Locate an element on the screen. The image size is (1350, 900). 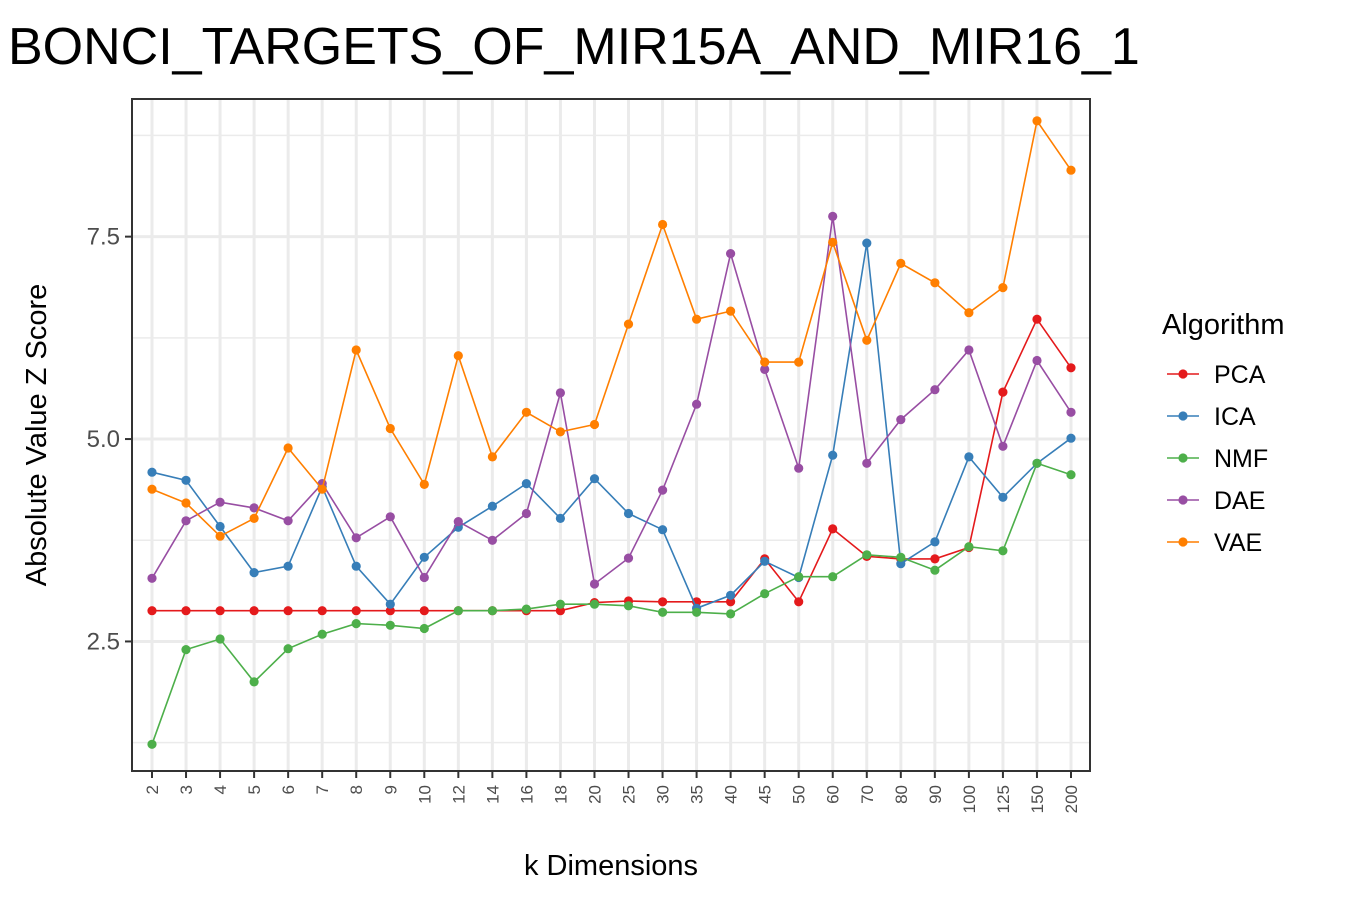
y-tick-label: 5.0 is located at coordinates (103, 439).